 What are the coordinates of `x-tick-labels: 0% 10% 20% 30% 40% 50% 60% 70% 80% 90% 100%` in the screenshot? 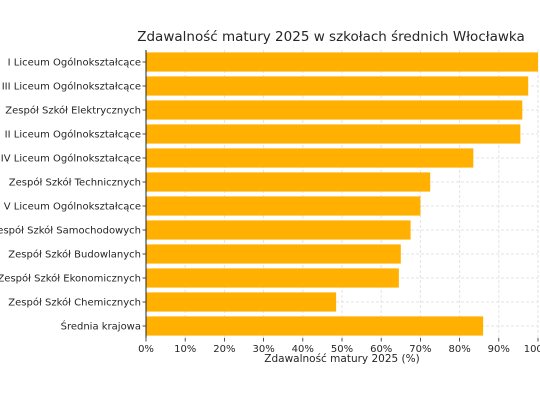 It's located at (339, 346).